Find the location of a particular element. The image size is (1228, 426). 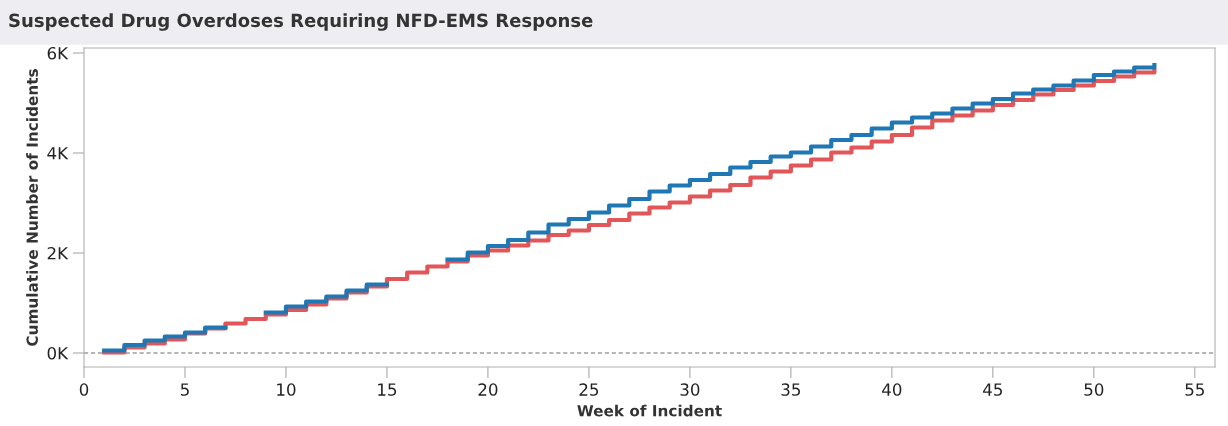

chart-title: Suspected Drug Overdoses Requiring NFD-EMS Response is located at coordinates (301, 22).